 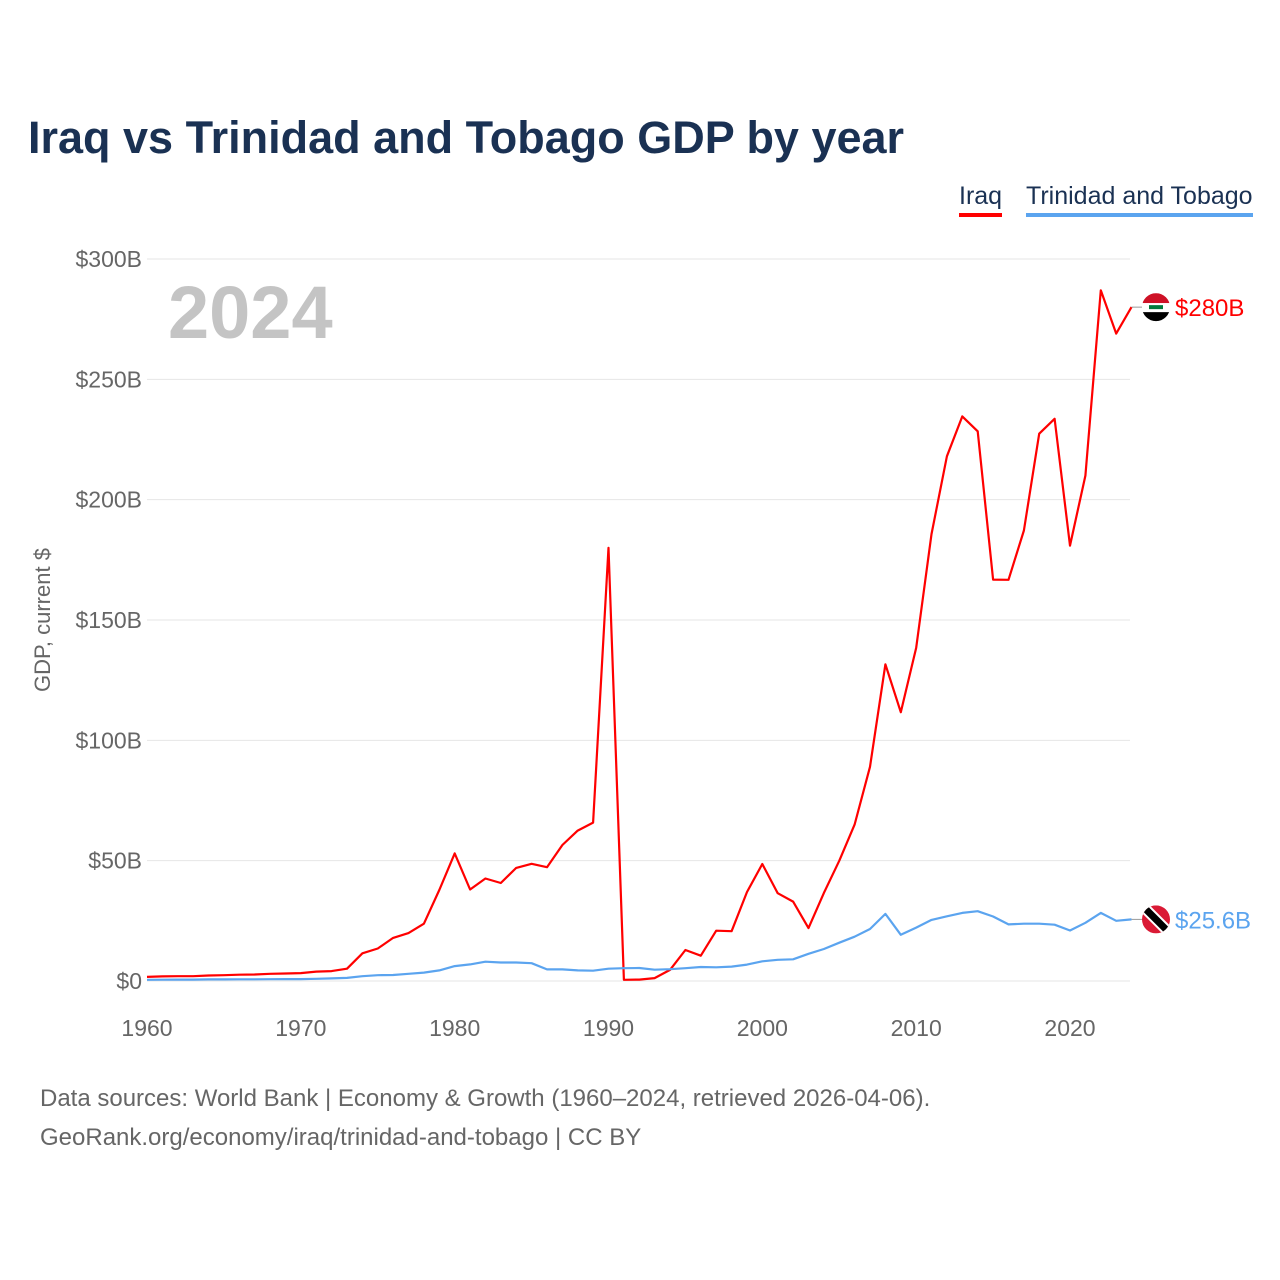 What do you see at coordinates (1156, 317) in the screenshot?
I see `flag-stripe-black` at bounding box center [1156, 317].